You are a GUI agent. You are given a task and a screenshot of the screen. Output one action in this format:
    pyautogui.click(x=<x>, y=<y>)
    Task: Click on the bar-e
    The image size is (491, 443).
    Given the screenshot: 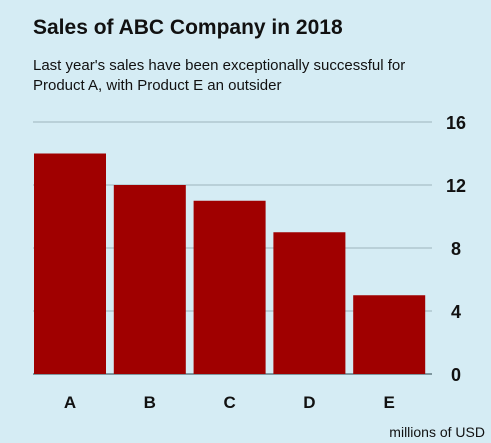 What is the action you would take?
    pyautogui.click(x=389, y=334)
    